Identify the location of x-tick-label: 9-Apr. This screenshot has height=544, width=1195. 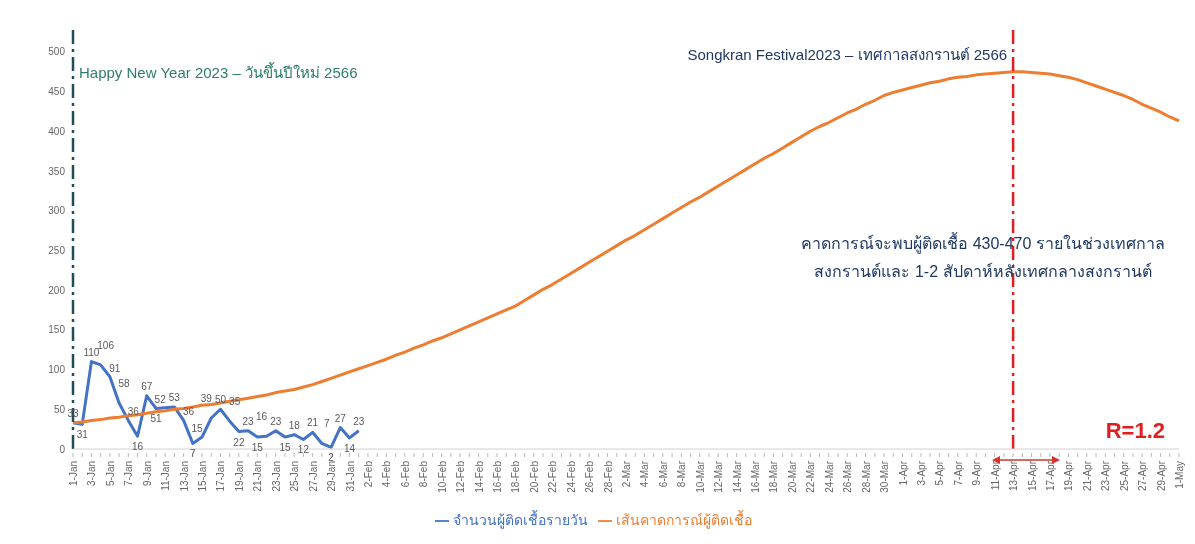
(977, 473).